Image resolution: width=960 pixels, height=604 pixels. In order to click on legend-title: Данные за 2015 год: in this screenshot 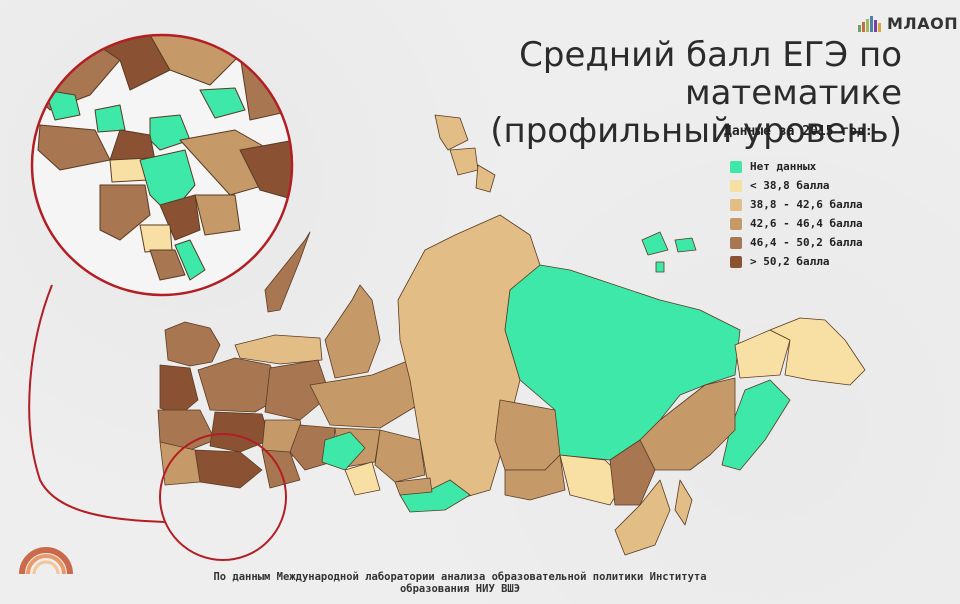, I will do `click(798, 131)`.